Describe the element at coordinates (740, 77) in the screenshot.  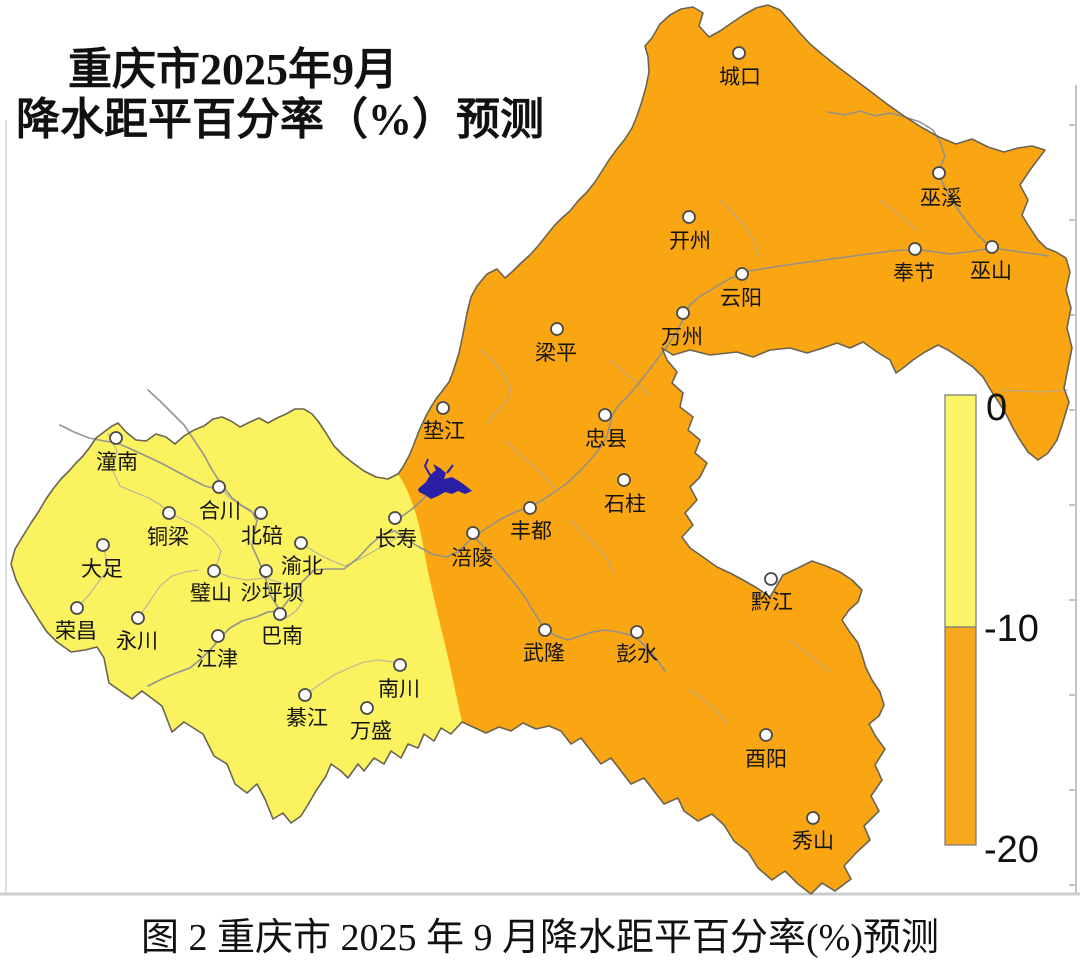
I see `city-label: 城口` at that location.